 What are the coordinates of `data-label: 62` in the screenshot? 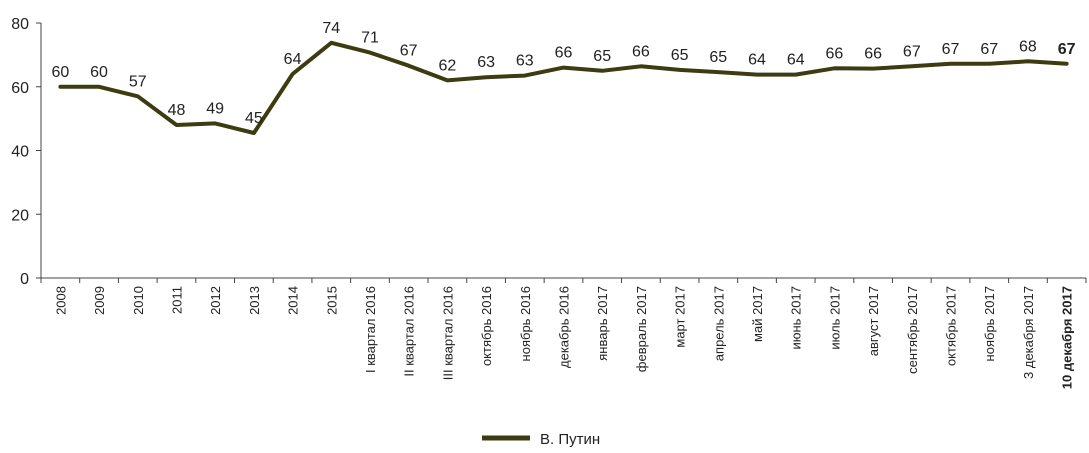 It's located at (447, 65).